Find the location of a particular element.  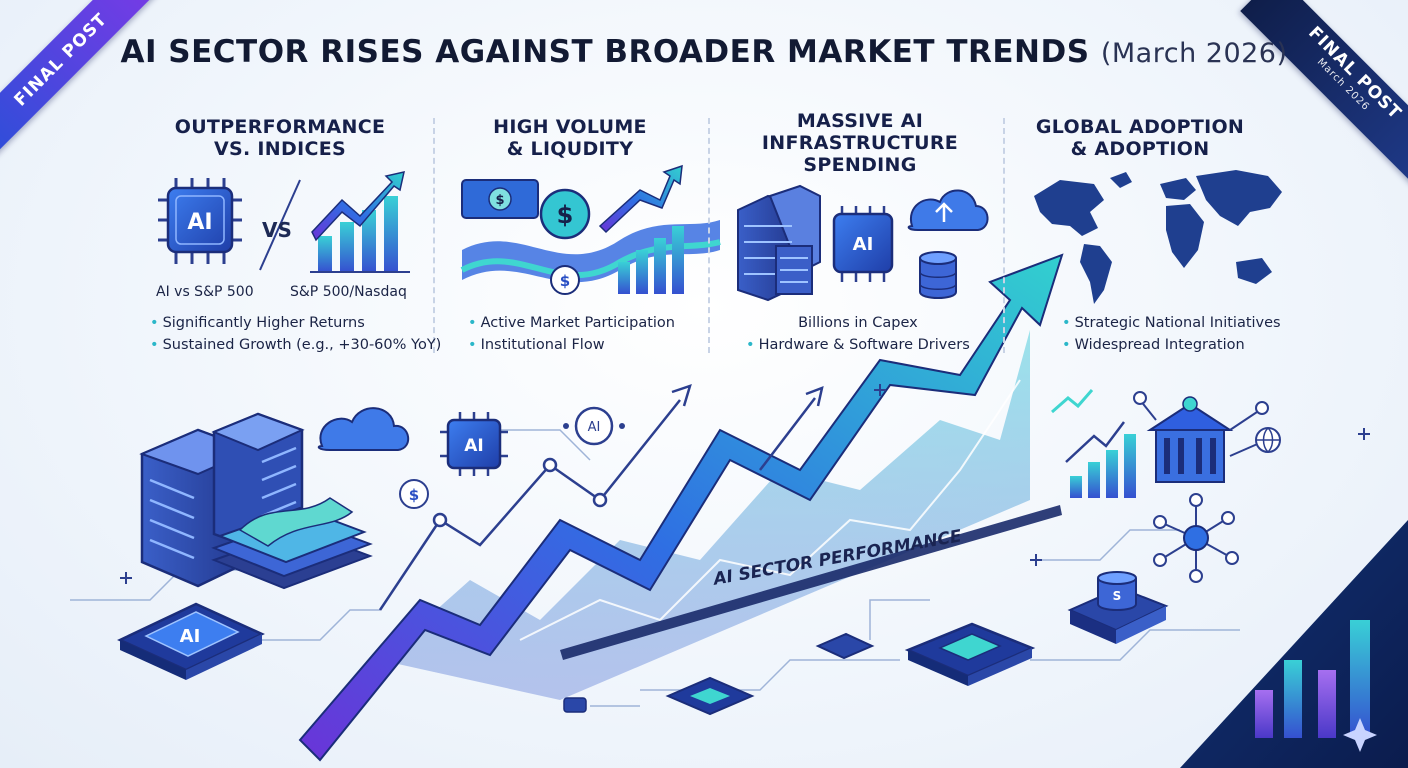

storage-box-label: S is located at coordinates (1117, 596).